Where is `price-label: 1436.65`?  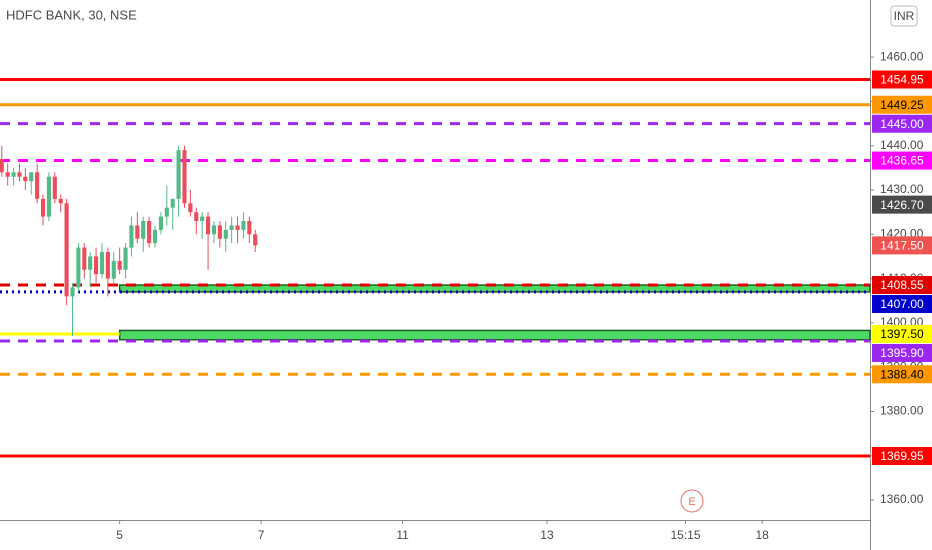
price-label: 1436.65 is located at coordinates (902, 161).